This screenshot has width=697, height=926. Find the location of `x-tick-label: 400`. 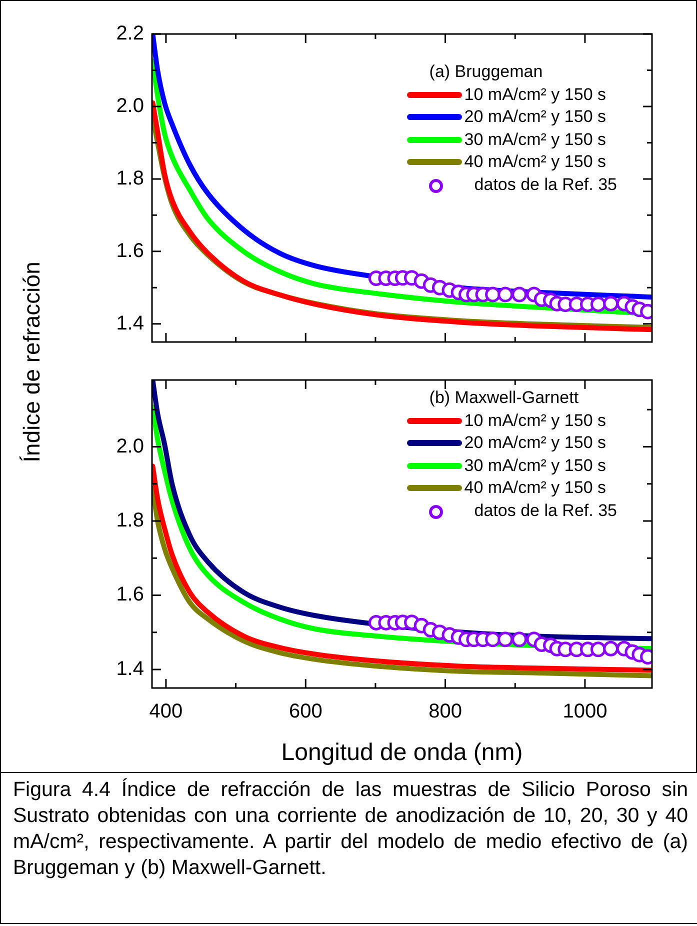

x-tick-label: 400 is located at coordinates (166, 711).